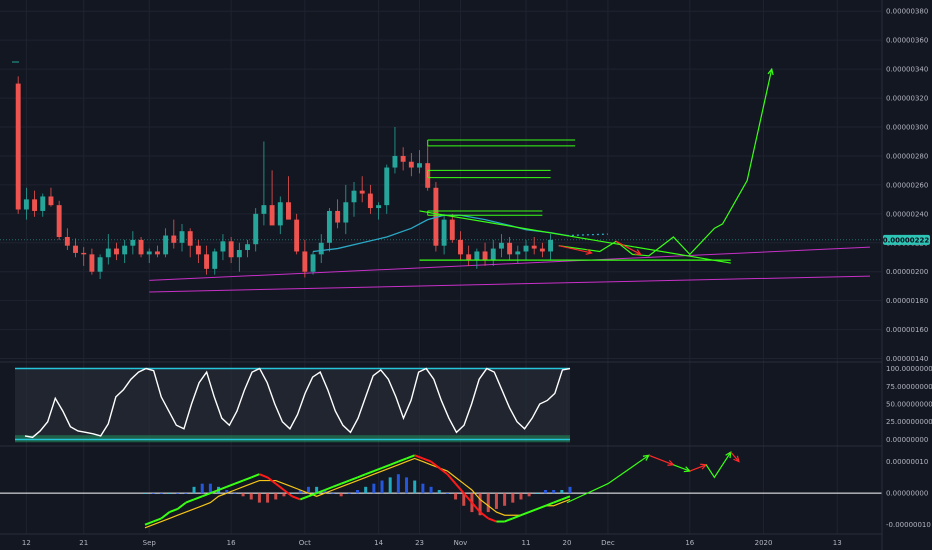 This screenshot has width=932, height=550. What do you see at coordinates (589, 251) in the screenshot?
I see `projection-arrow-red-head` at bounding box center [589, 251].